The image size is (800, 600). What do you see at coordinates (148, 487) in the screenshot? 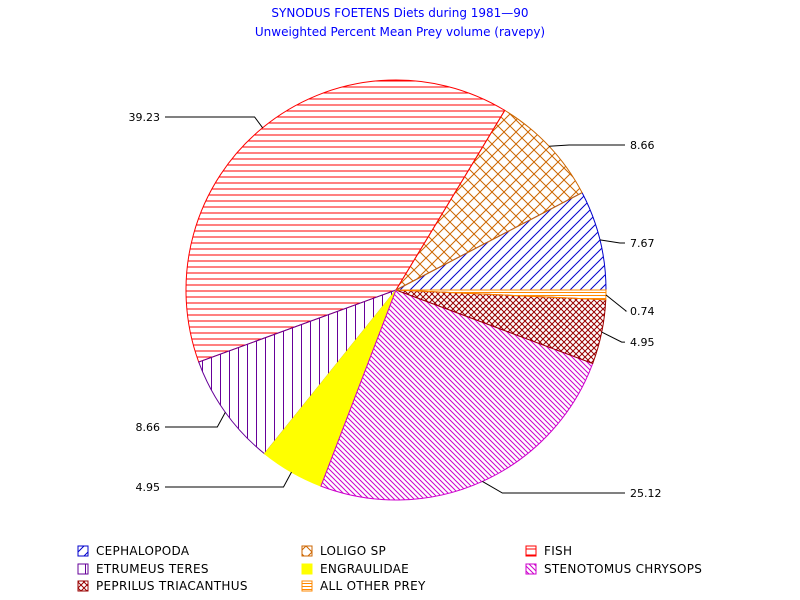
I see `slice-label-engraulidae: 4.95` at bounding box center [148, 487].